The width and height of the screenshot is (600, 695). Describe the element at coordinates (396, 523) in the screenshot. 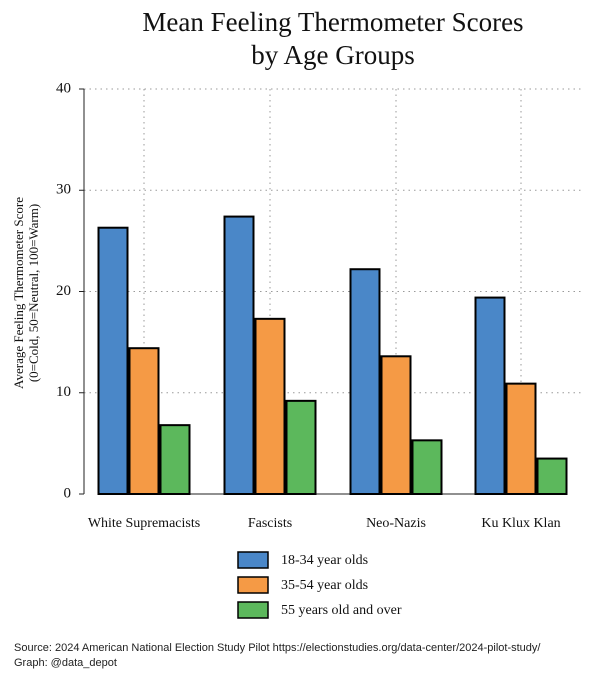

I see `x-tick-label-3: Neo-Nazis` at that location.